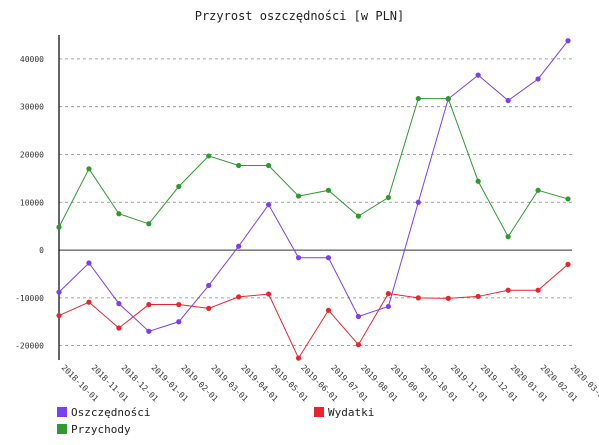 The height and width of the screenshot is (445, 599). I want to click on y-tick-label: 20000, so click(32, 154).